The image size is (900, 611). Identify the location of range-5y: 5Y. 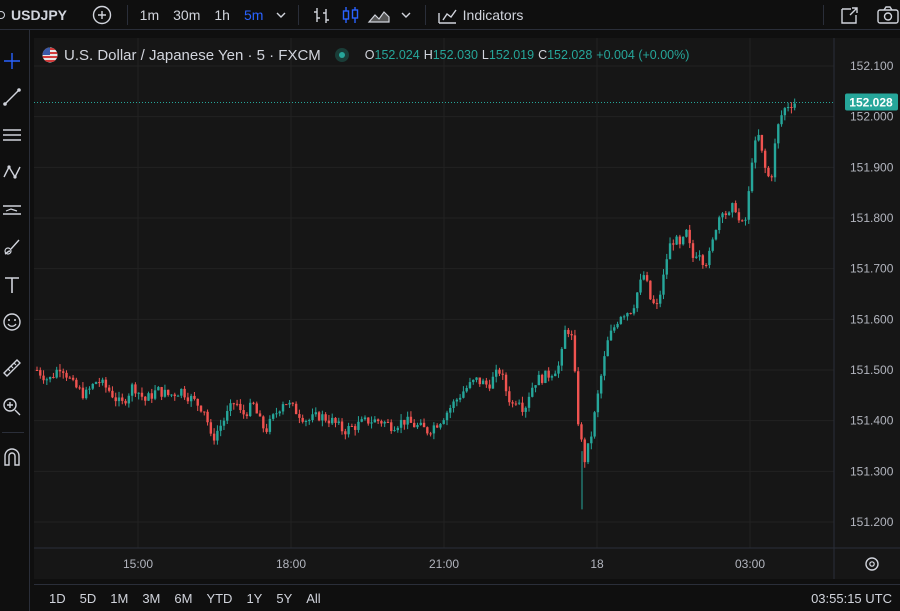
(284, 598).